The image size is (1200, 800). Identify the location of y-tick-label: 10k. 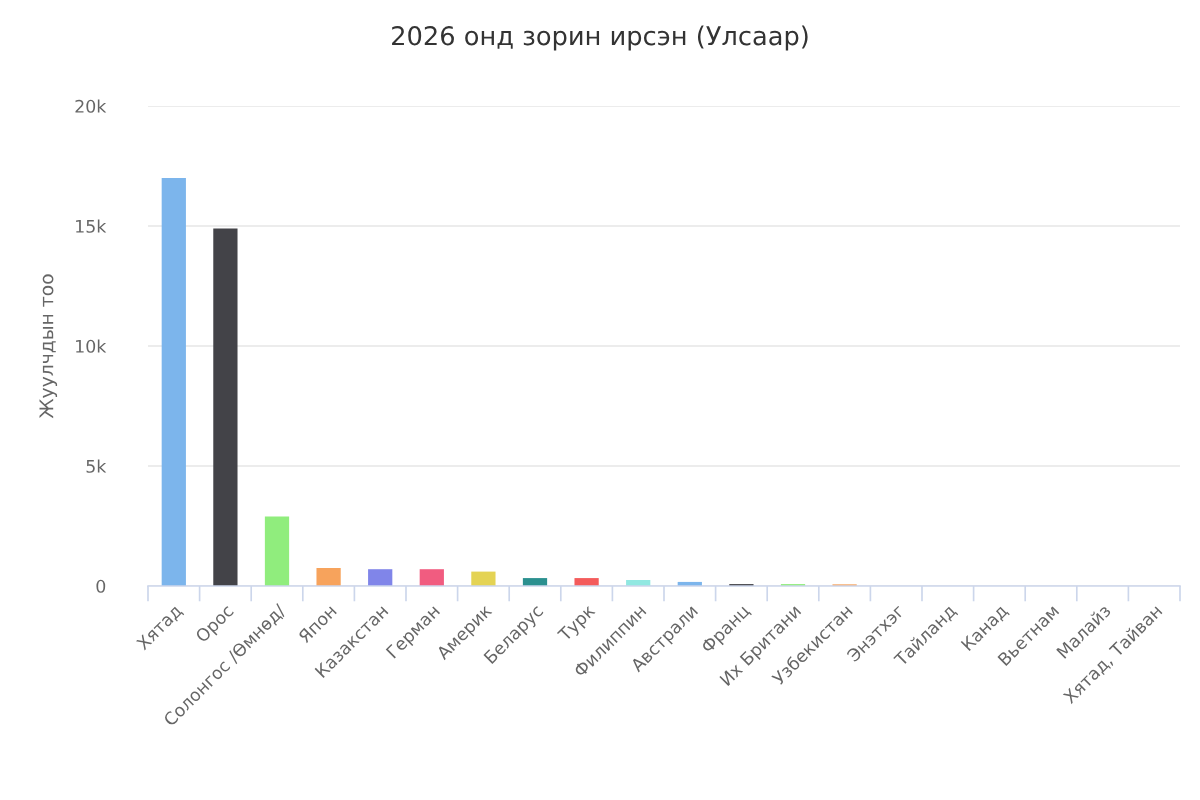
(91, 346).